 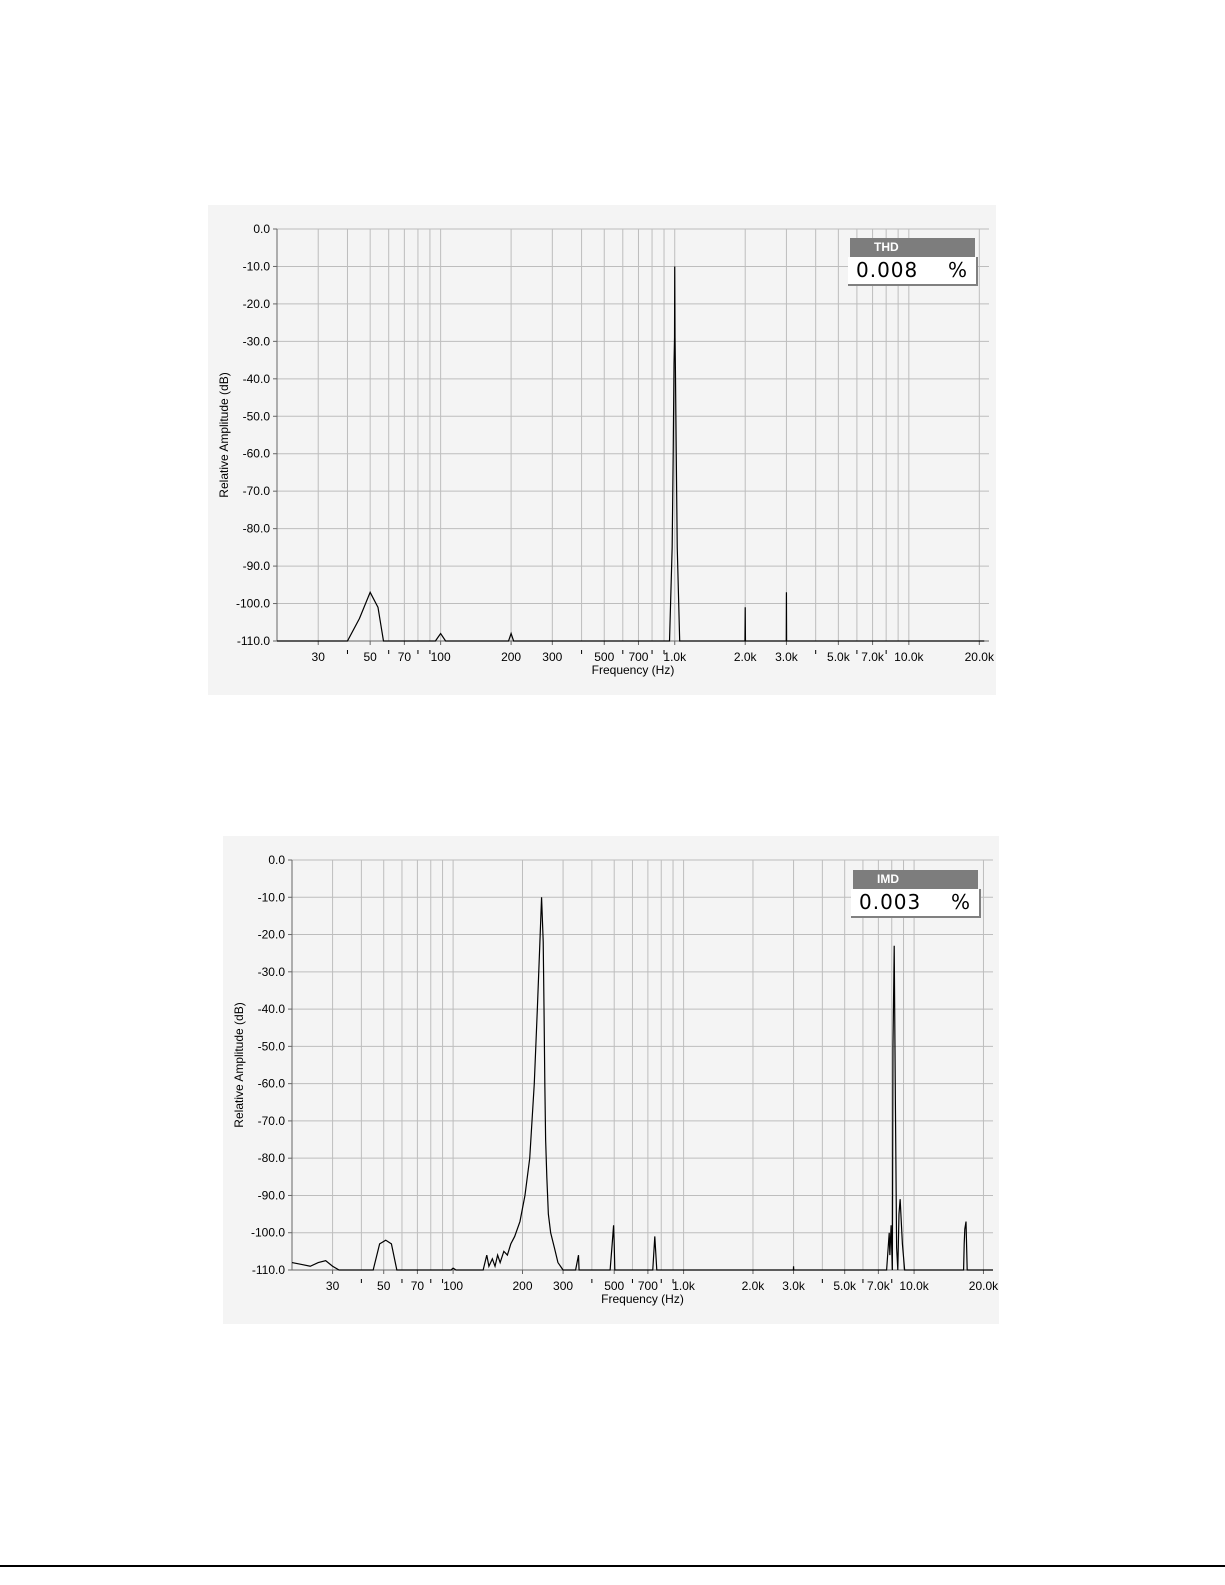 What do you see at coordinates (268, 1233) in the screenshot?
I see `imd-y-tick-label: -100.0` at bounding box center [268, 1233].